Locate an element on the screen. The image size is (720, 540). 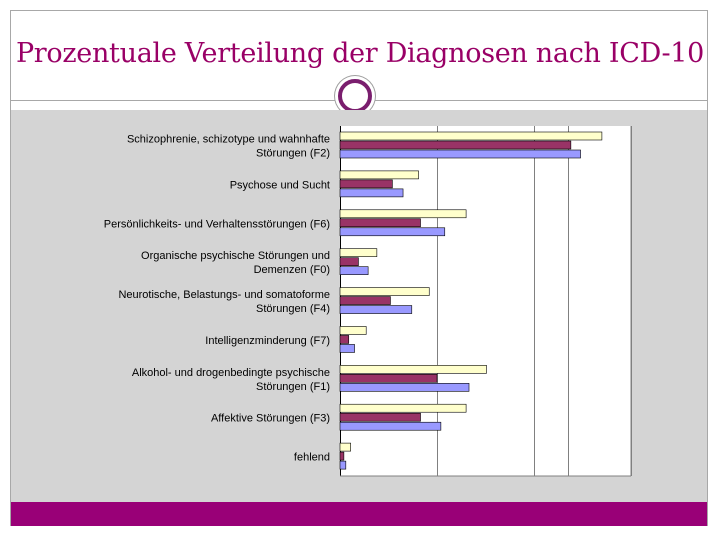
category-label: Störungen (F2) is located at coordinates (293, 154).